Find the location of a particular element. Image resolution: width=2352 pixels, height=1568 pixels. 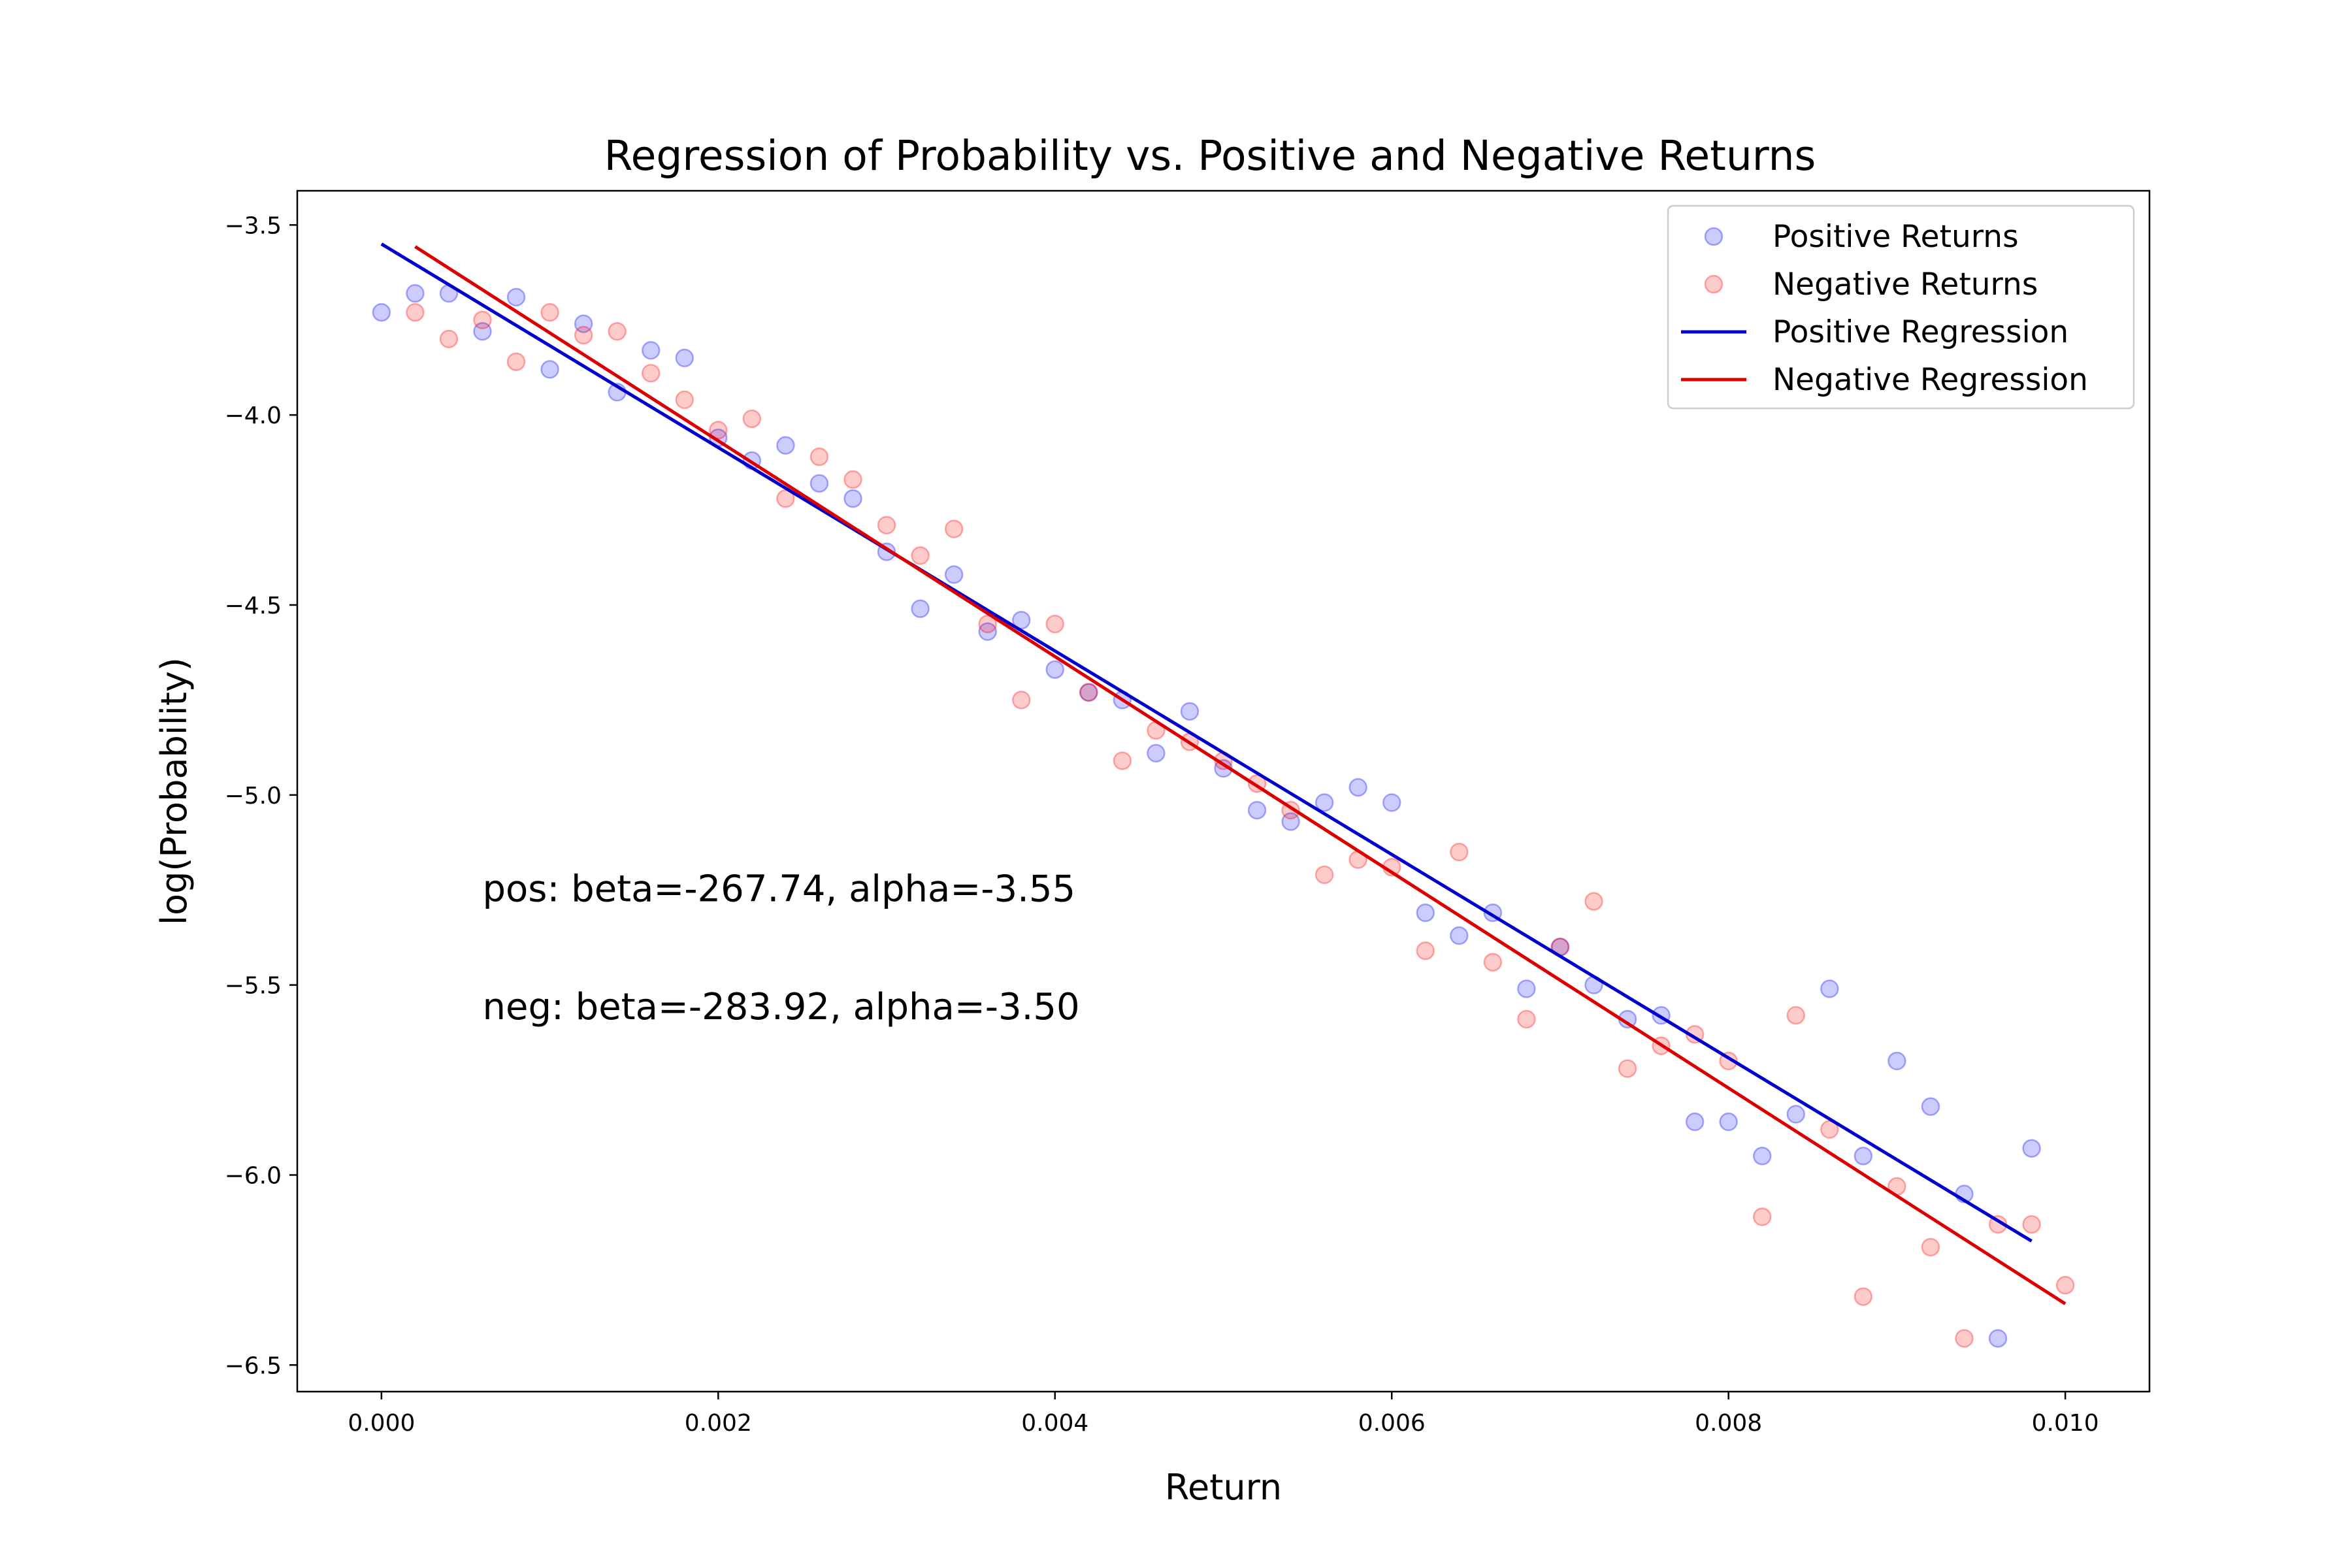

x-tick-label: 0.002 is located at coordinates (718, 1423).